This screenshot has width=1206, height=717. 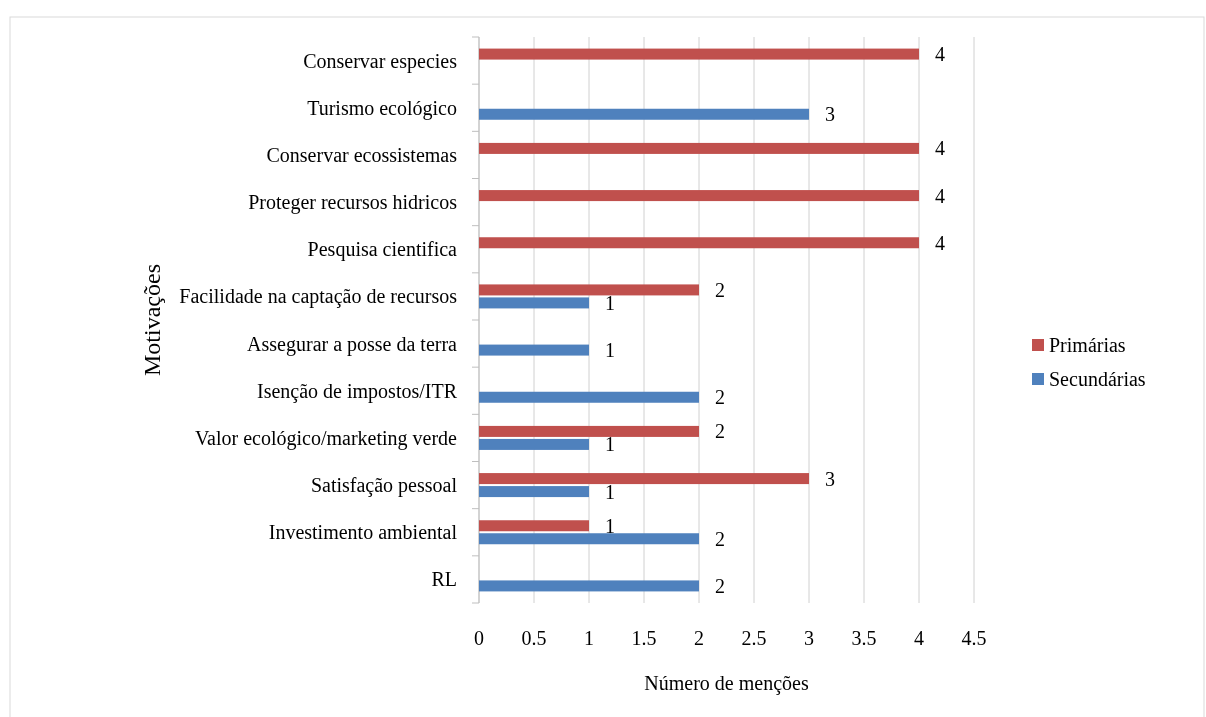 I want to click on x-tick-label: 3.5, so click(x=864, y=638).